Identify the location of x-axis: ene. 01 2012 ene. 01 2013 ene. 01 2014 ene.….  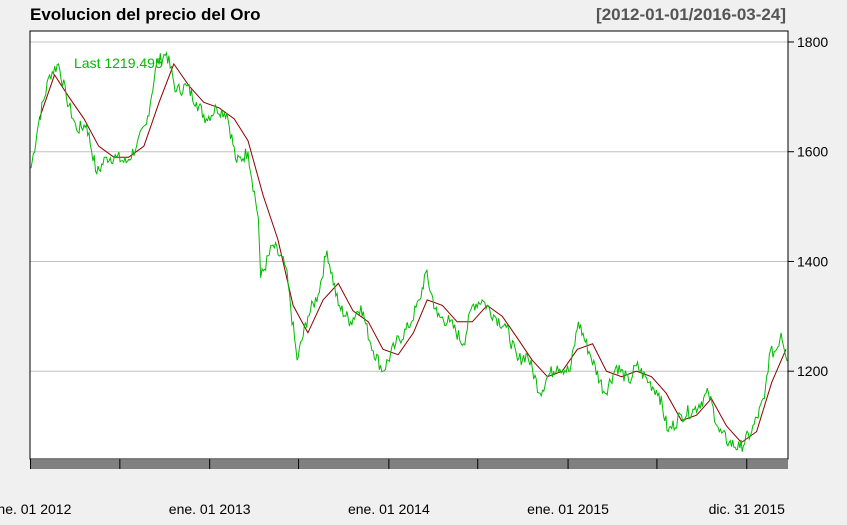
(394, 488).